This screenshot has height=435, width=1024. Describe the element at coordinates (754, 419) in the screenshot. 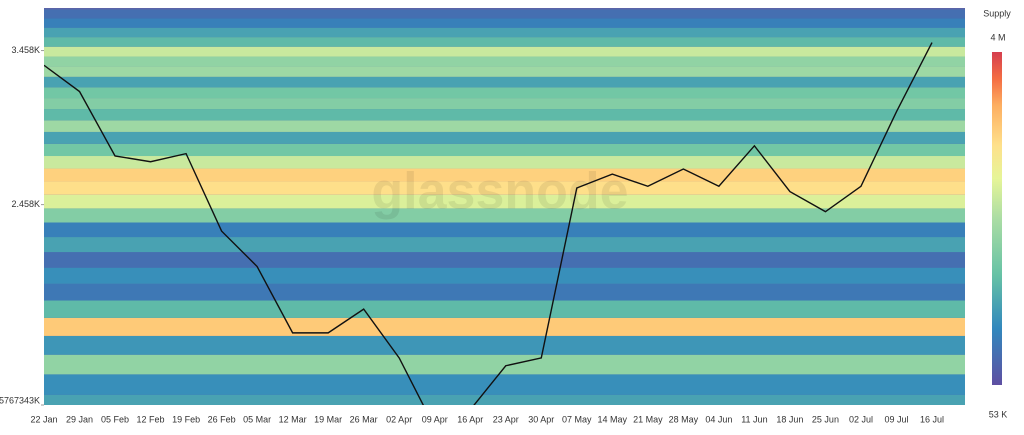

I see `x-tick-label: 11 Jun` at that location.